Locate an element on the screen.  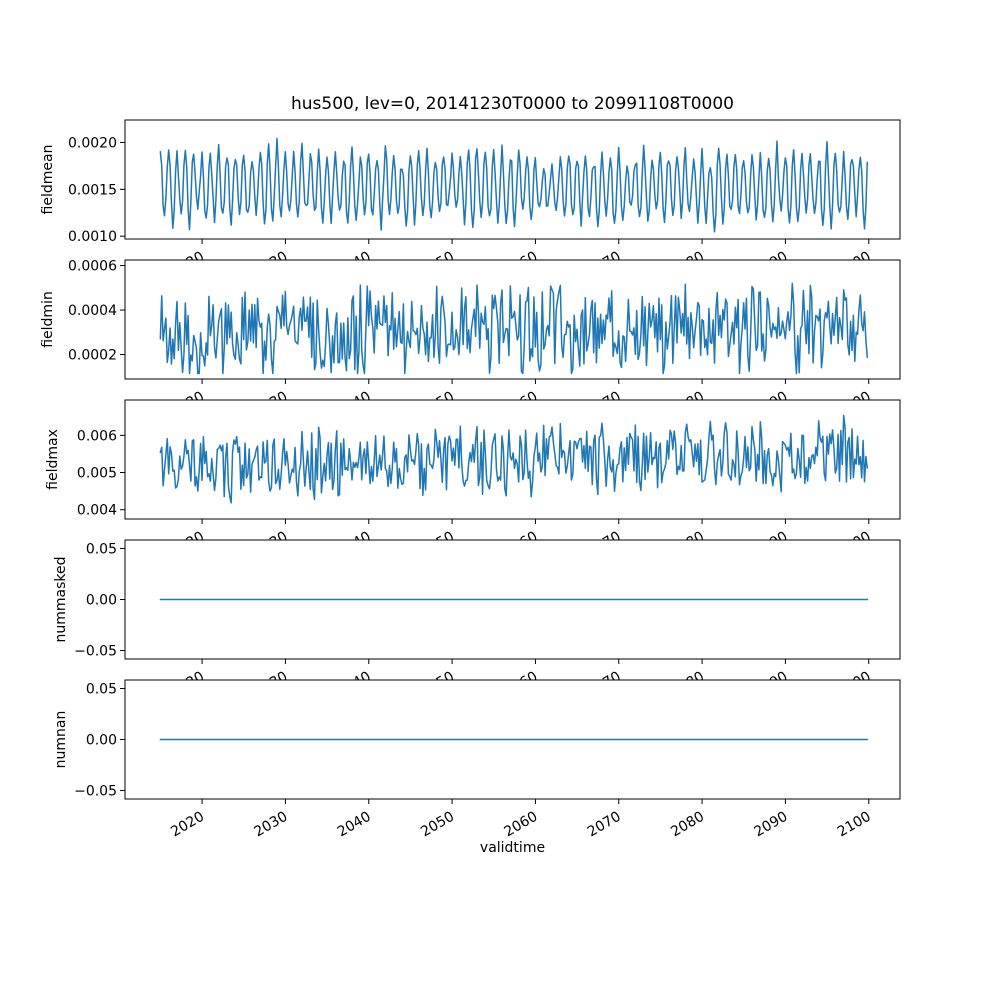
x-tick-label: 2050 is located at coordinates (437, 825).